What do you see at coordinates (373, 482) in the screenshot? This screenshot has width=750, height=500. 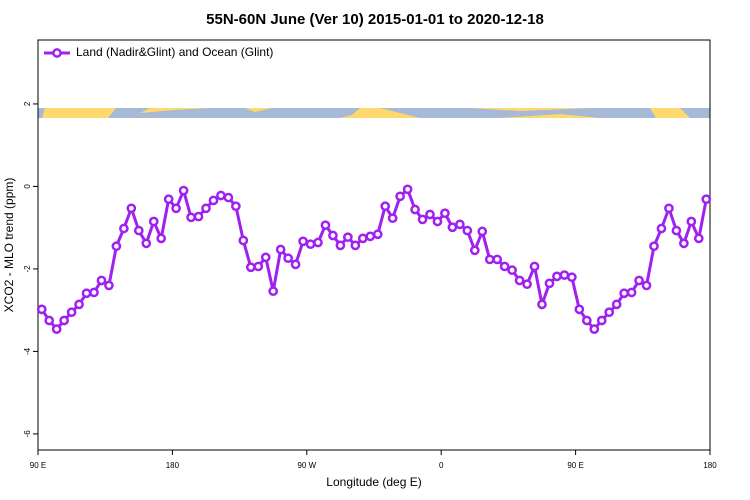 I see `x-axis-label: Longitude (deg E)` at bounding box center [373, 482].